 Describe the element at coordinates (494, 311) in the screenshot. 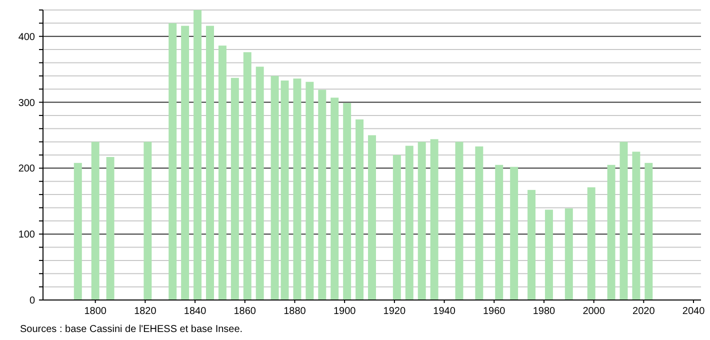

I see `x-tick-label: 1960` at that location.